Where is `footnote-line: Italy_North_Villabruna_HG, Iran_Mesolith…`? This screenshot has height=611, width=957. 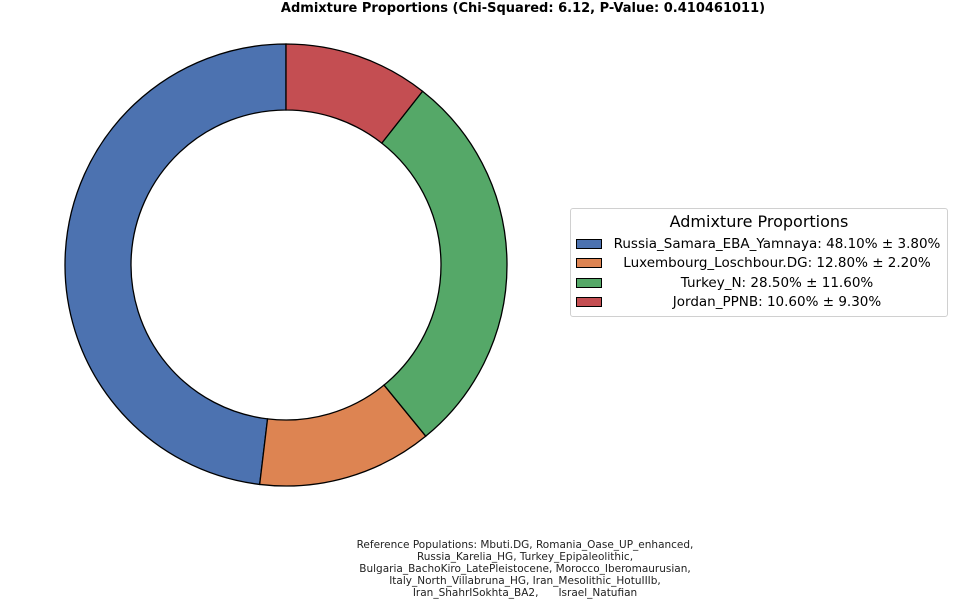 footnote-line: Italy_North_Villabruna_HG, Iran_Mesolith… is located at coordinates (525, 581).